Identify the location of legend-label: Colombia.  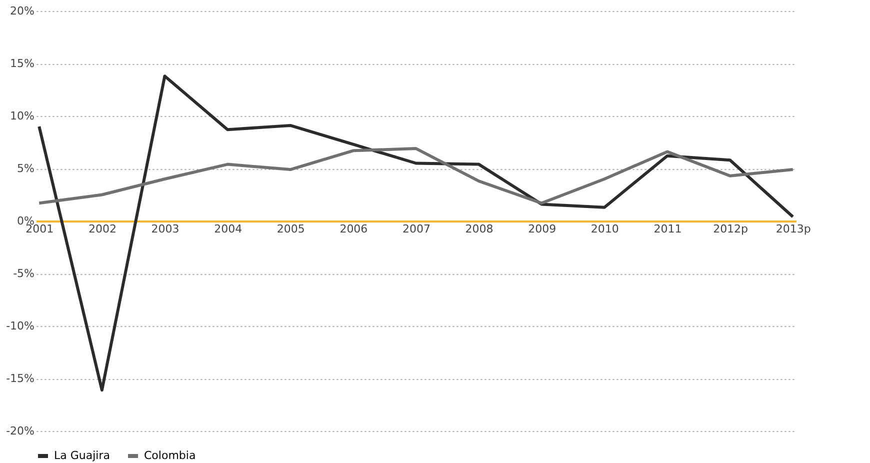
(170, 455).